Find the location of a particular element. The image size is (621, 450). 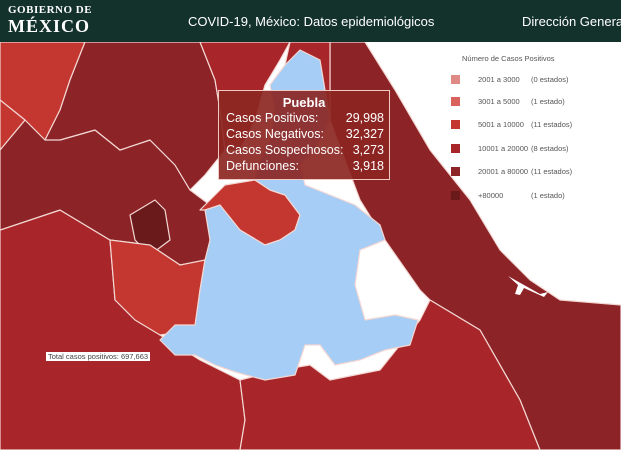

legend-count: (0 estados) is located at coordinates (550, 79).